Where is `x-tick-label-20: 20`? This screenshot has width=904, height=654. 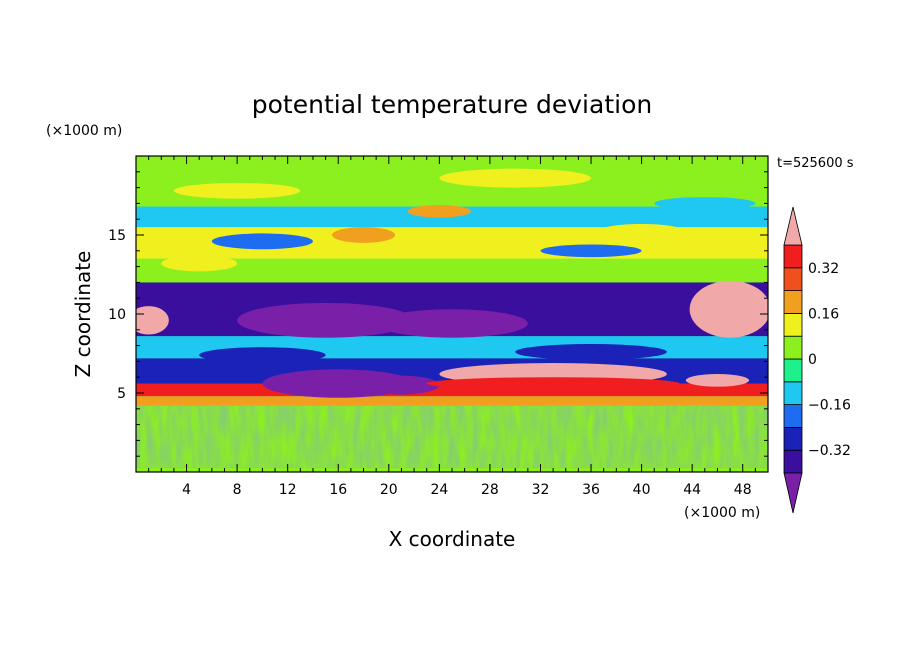 x-tick-label-20: 20 is located at coordinates (389, 490).